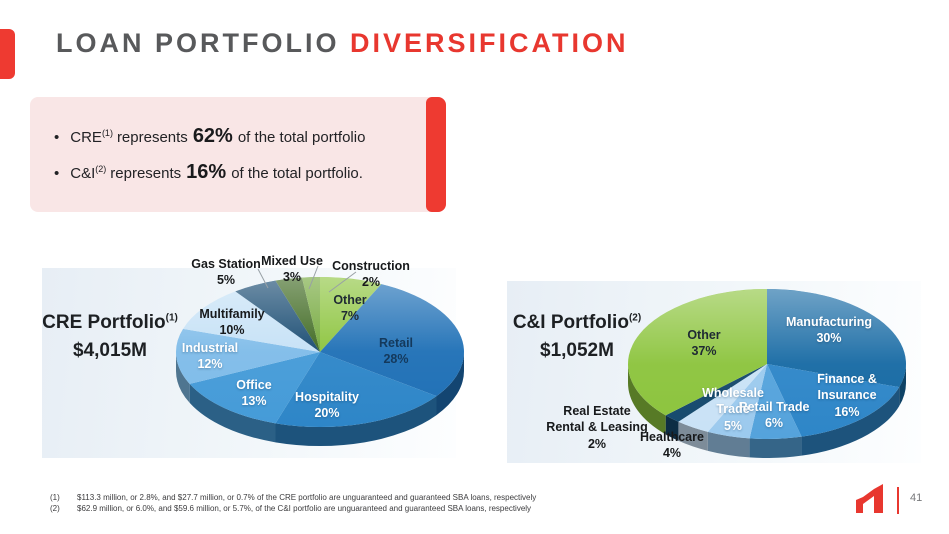 This screenshot has height=534, width=949. Describe the element at coordinates (898, 500) in the screenshot. I see `footer-divider` at that location.